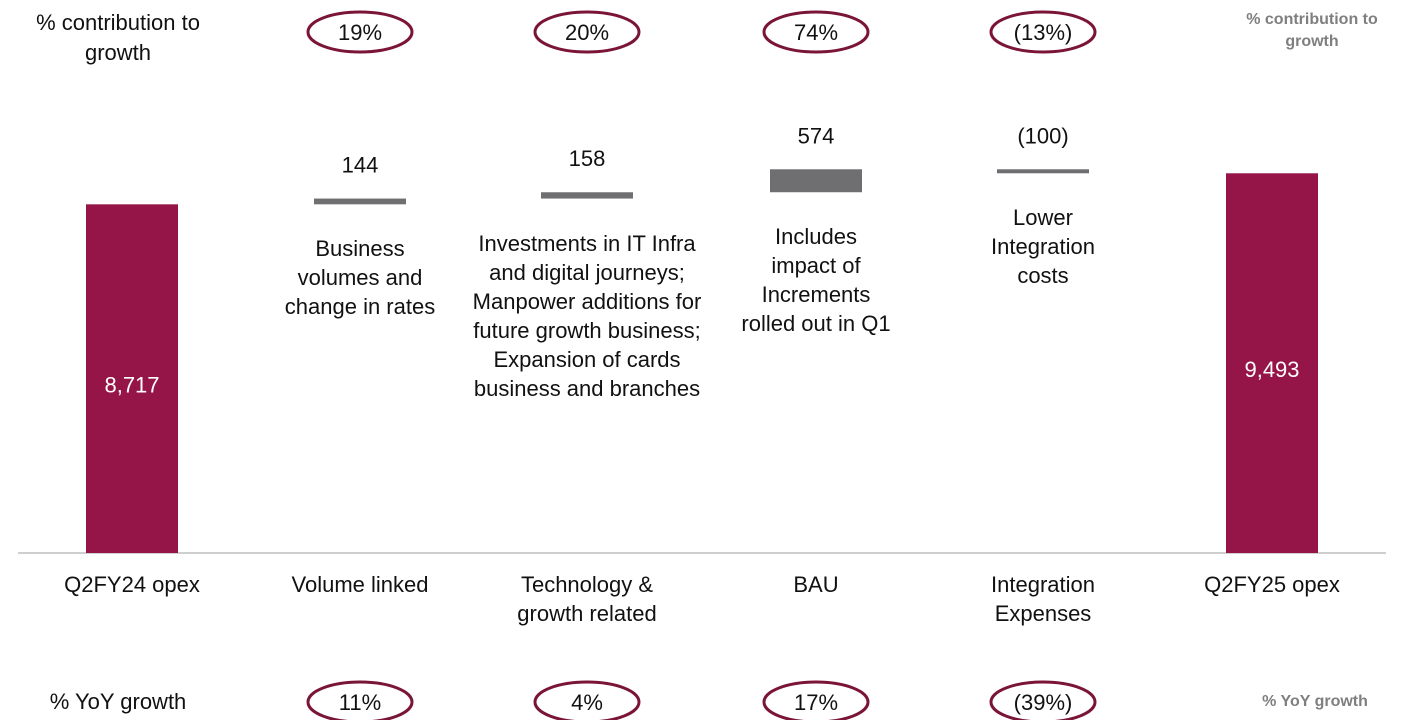 The width and height of the screenshot is (1414, 720). What do you see at coordinates (131, 385) in the screenshot?
I see `value-label: 8,717` at bounding box center [131, 385].